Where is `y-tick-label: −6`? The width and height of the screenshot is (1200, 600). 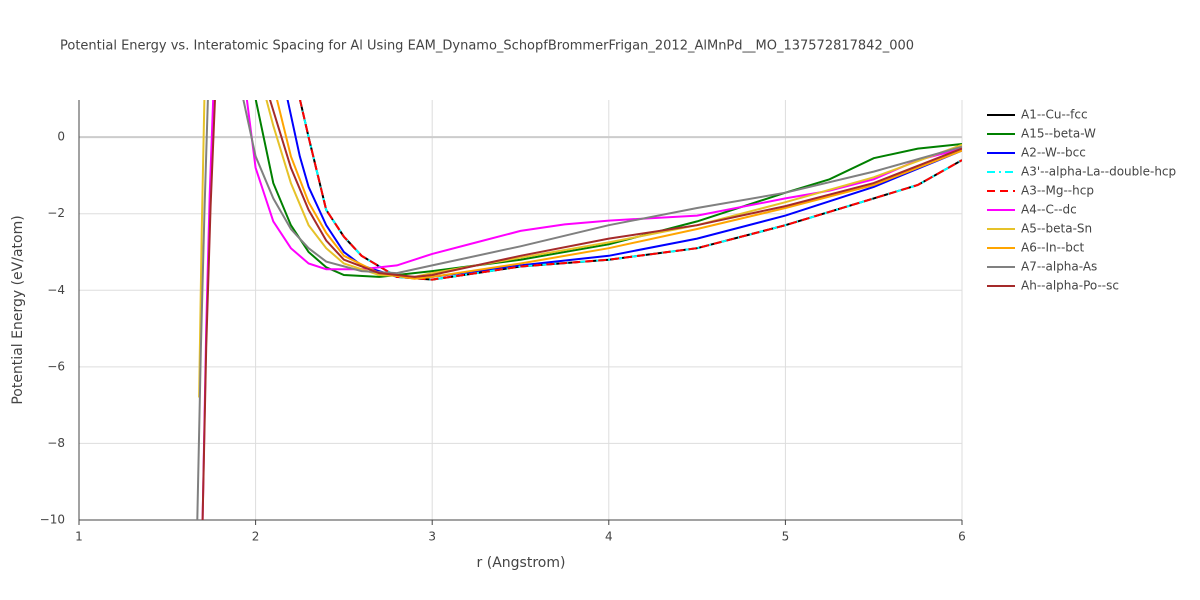 y-tick-label: −6 is located at coordinates (56, 366).